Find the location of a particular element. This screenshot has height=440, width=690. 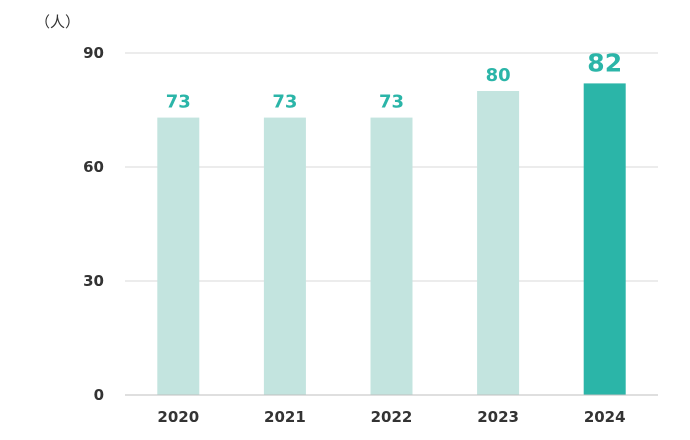

data-label-2023: 80 is located at coordinates (498, 75).